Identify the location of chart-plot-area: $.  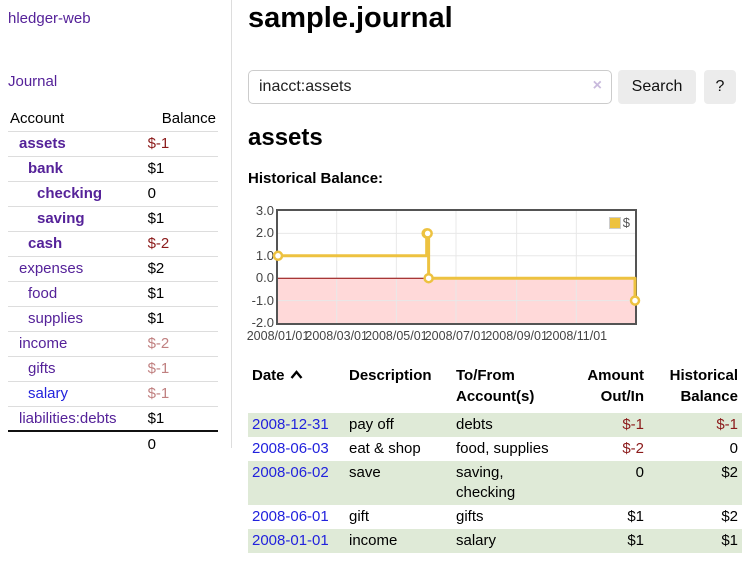
(456, 267).